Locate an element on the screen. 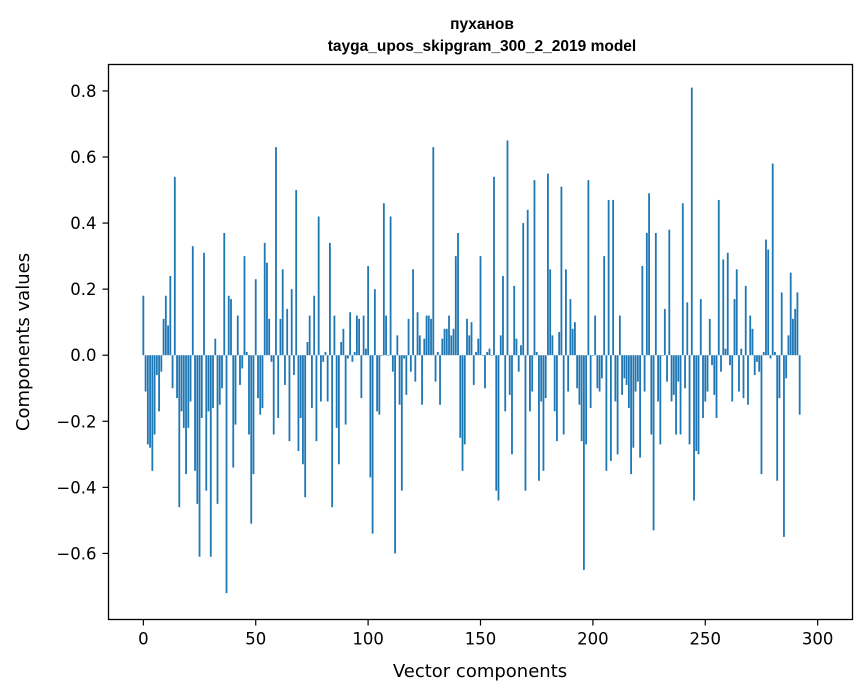  x-tick-label: 0 is located at coordinates (143, 639).